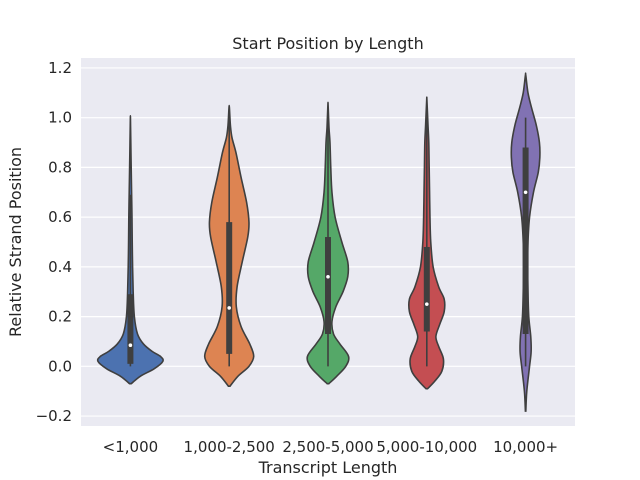 This screenshot has width=640, height=480. What do you see at coordinates (54, 416) in the screenshot?
I see `y-tick-label: −0.2` at bounding box center [54, 416].